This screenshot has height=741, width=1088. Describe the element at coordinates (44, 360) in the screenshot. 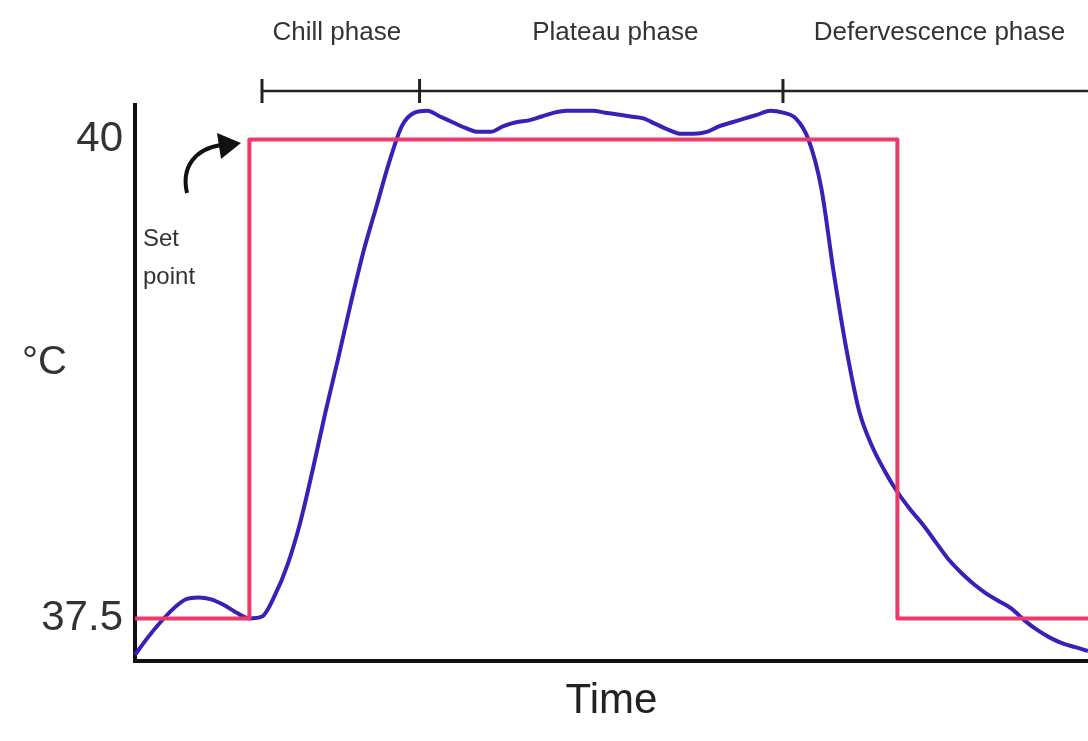

I see `y-axis-title: °C` at that location.